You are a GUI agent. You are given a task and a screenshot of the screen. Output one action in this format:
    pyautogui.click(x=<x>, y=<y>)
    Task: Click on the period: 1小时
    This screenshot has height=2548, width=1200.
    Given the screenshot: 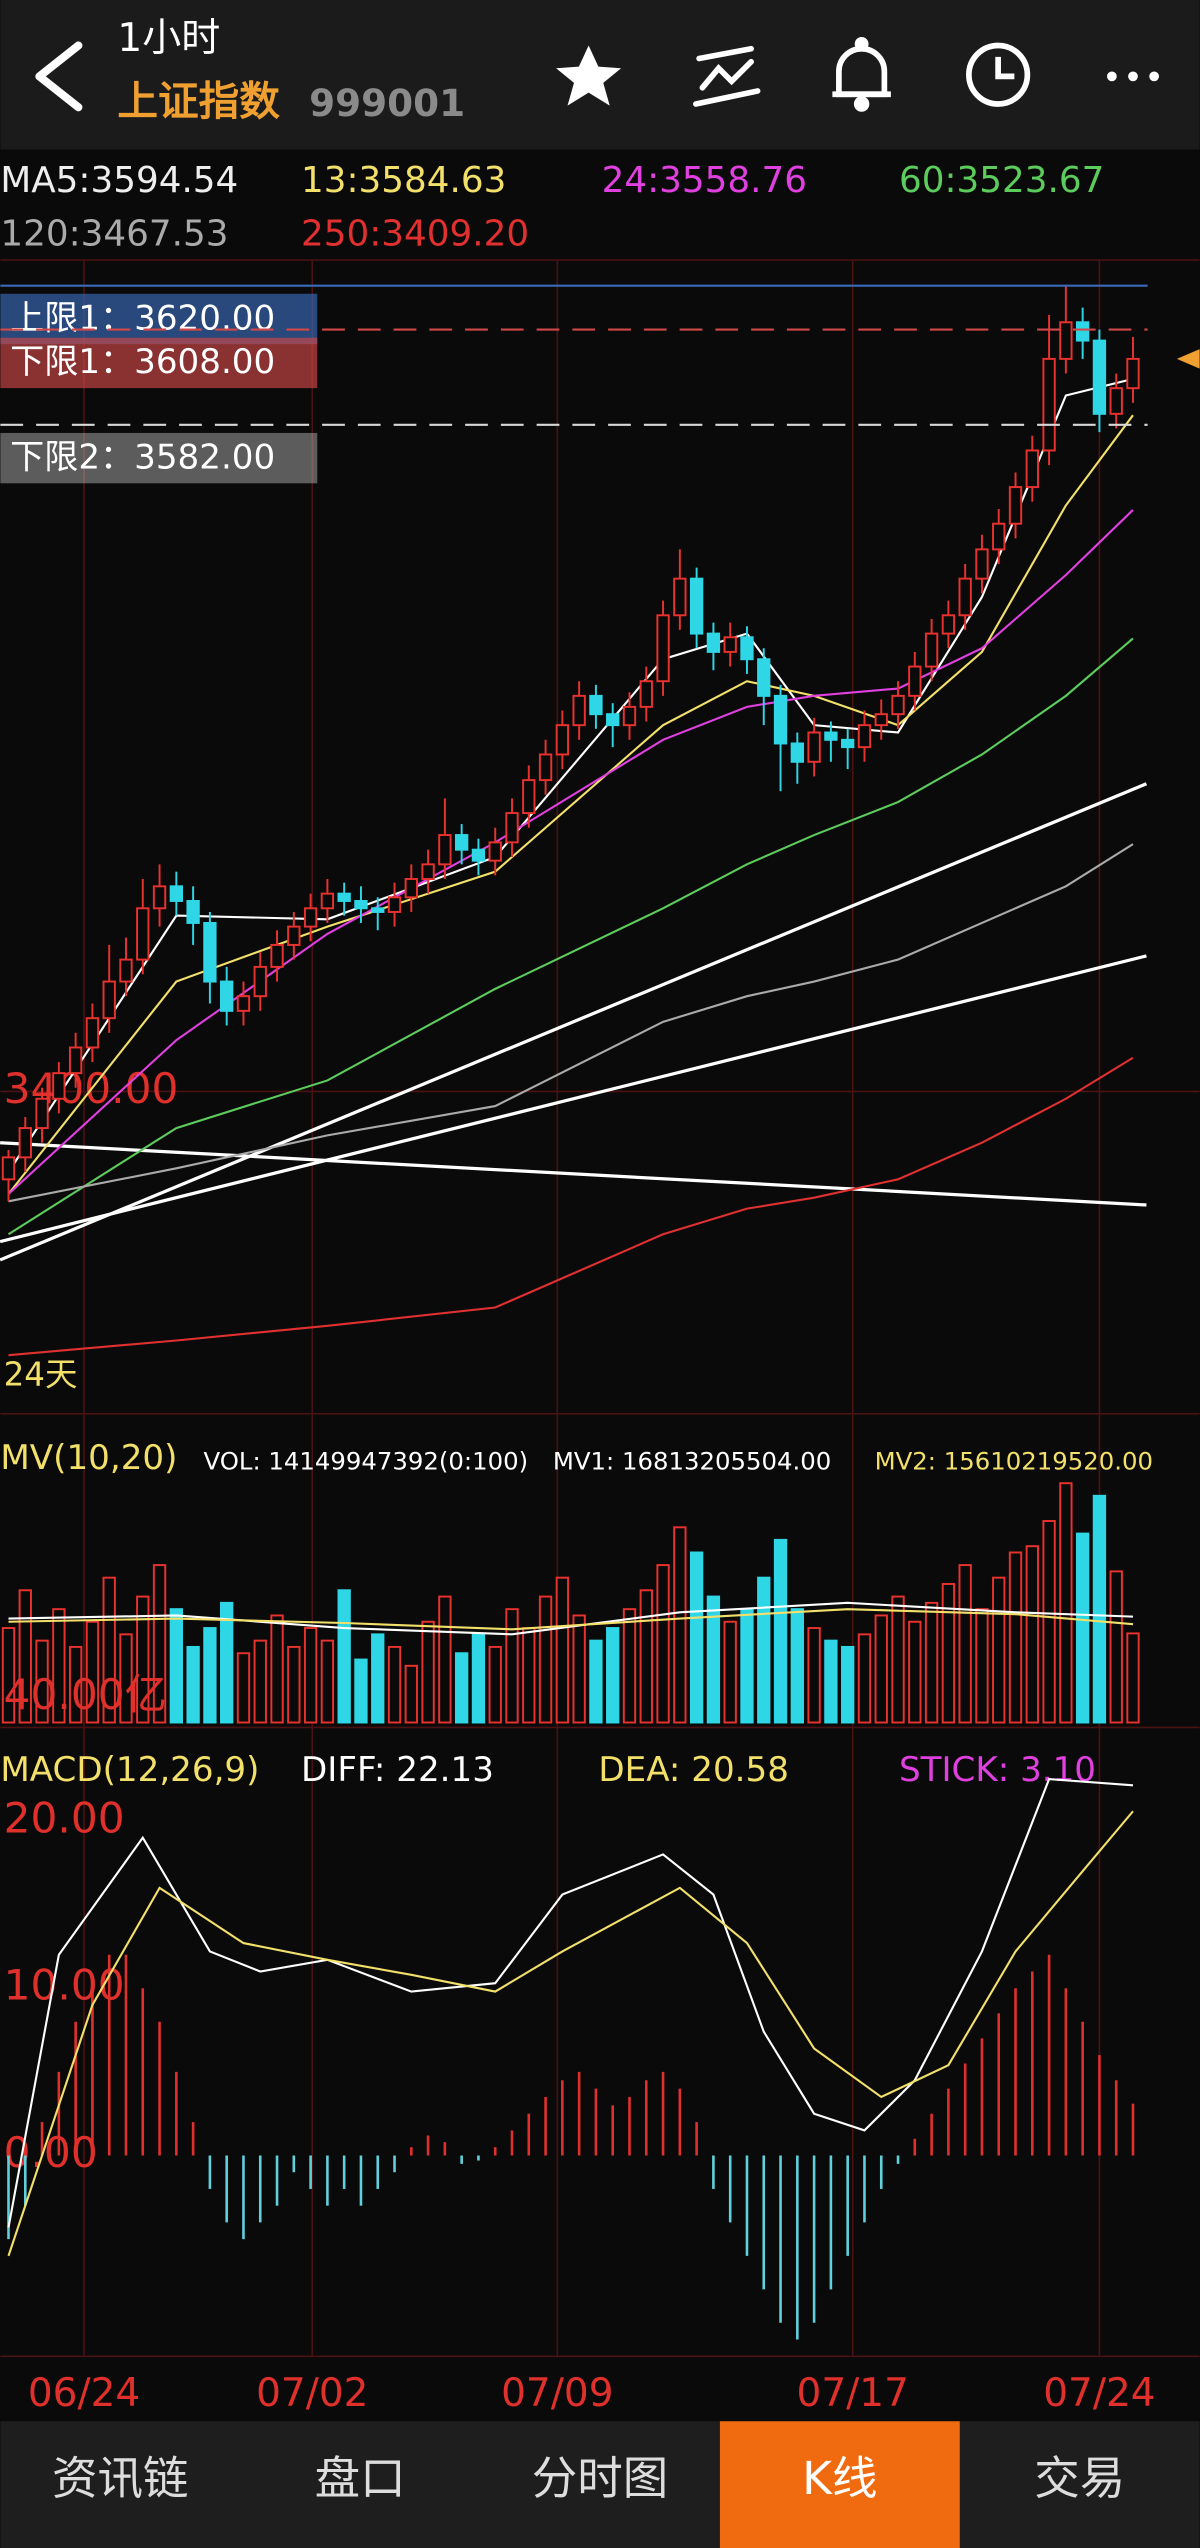 What is the action you would take?
    pyautogui.click(x=168, y=38)
    